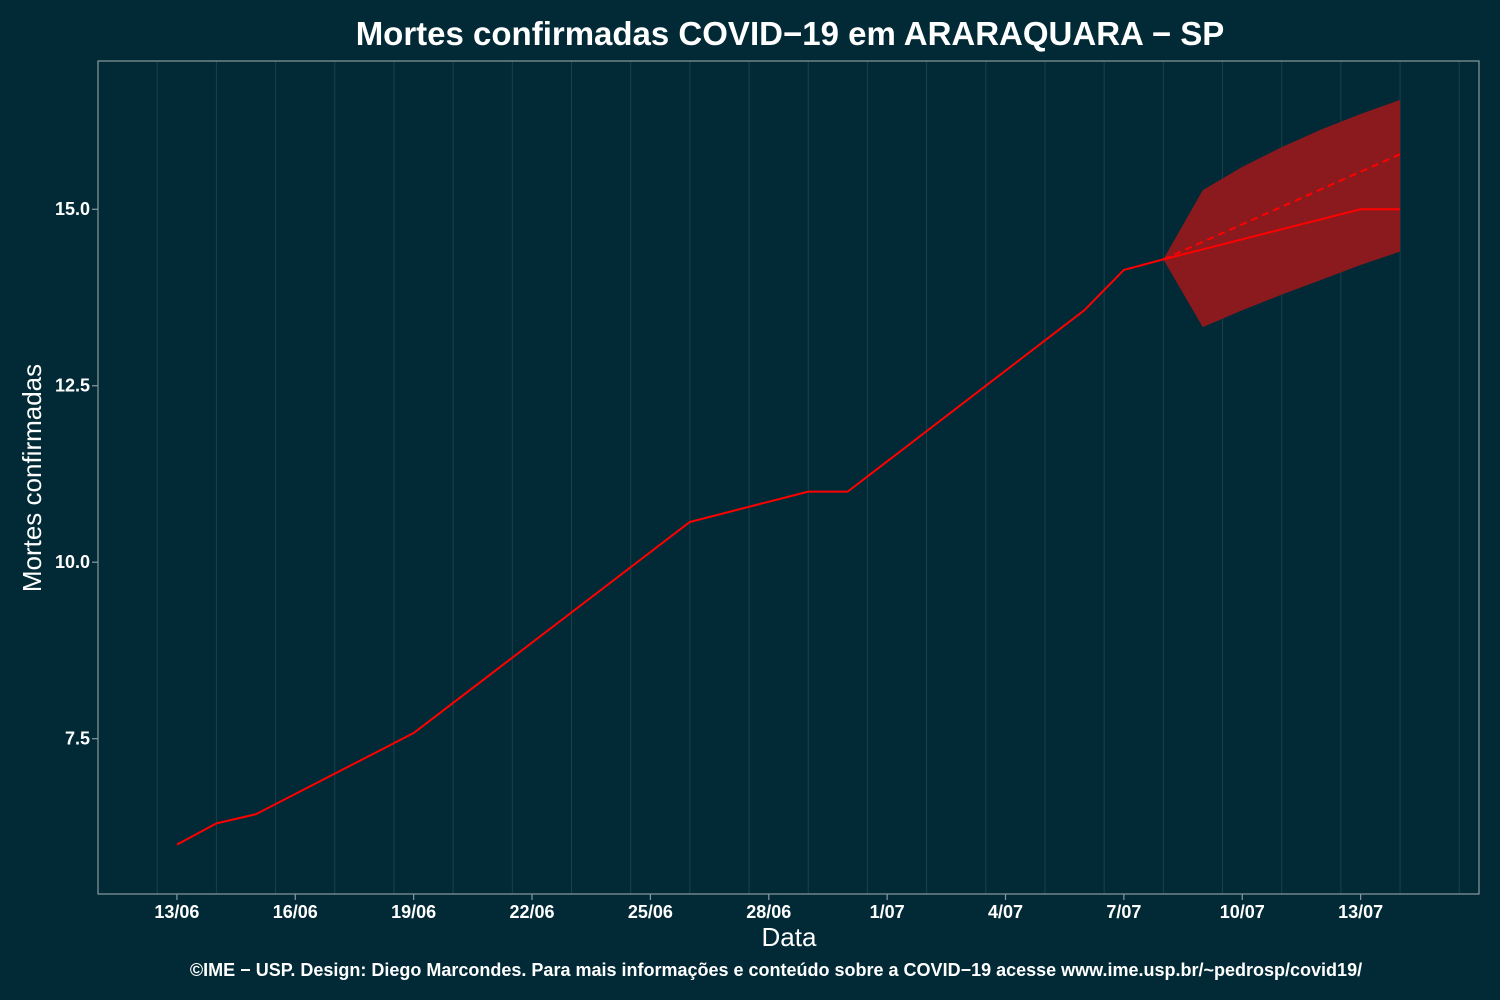  Describe the element at coordinates (789, 937) in the screenshot. I see `x-axis-label: Data` at that location.